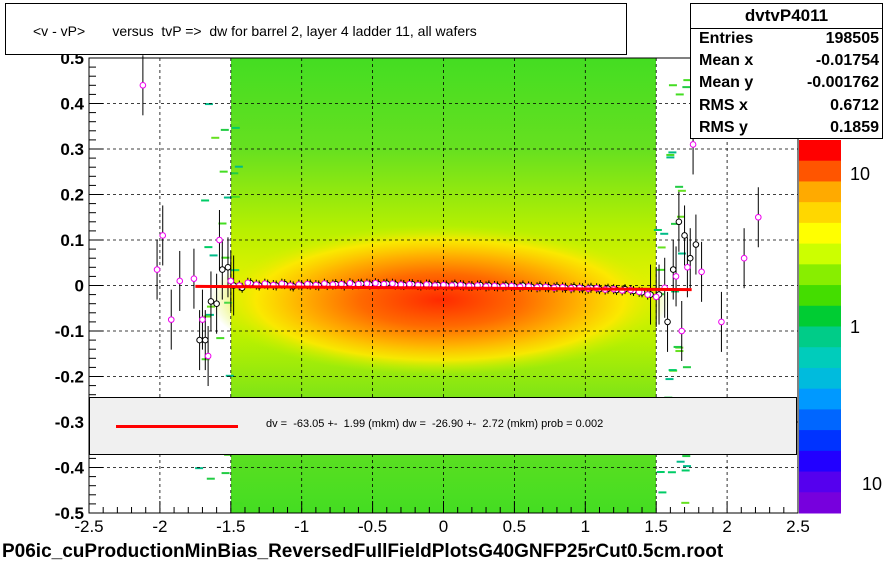  I want to click on y-axis-tick-labels: -0.5-0.4-0.3-0.2-0.100.10.20.30.40.5, so click(70, 286).